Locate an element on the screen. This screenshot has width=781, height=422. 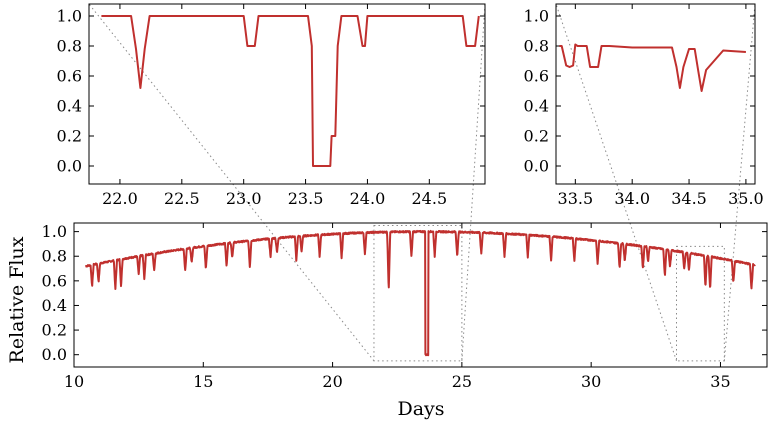
x-tick-label: 10 is located at coordinates (74, 381).